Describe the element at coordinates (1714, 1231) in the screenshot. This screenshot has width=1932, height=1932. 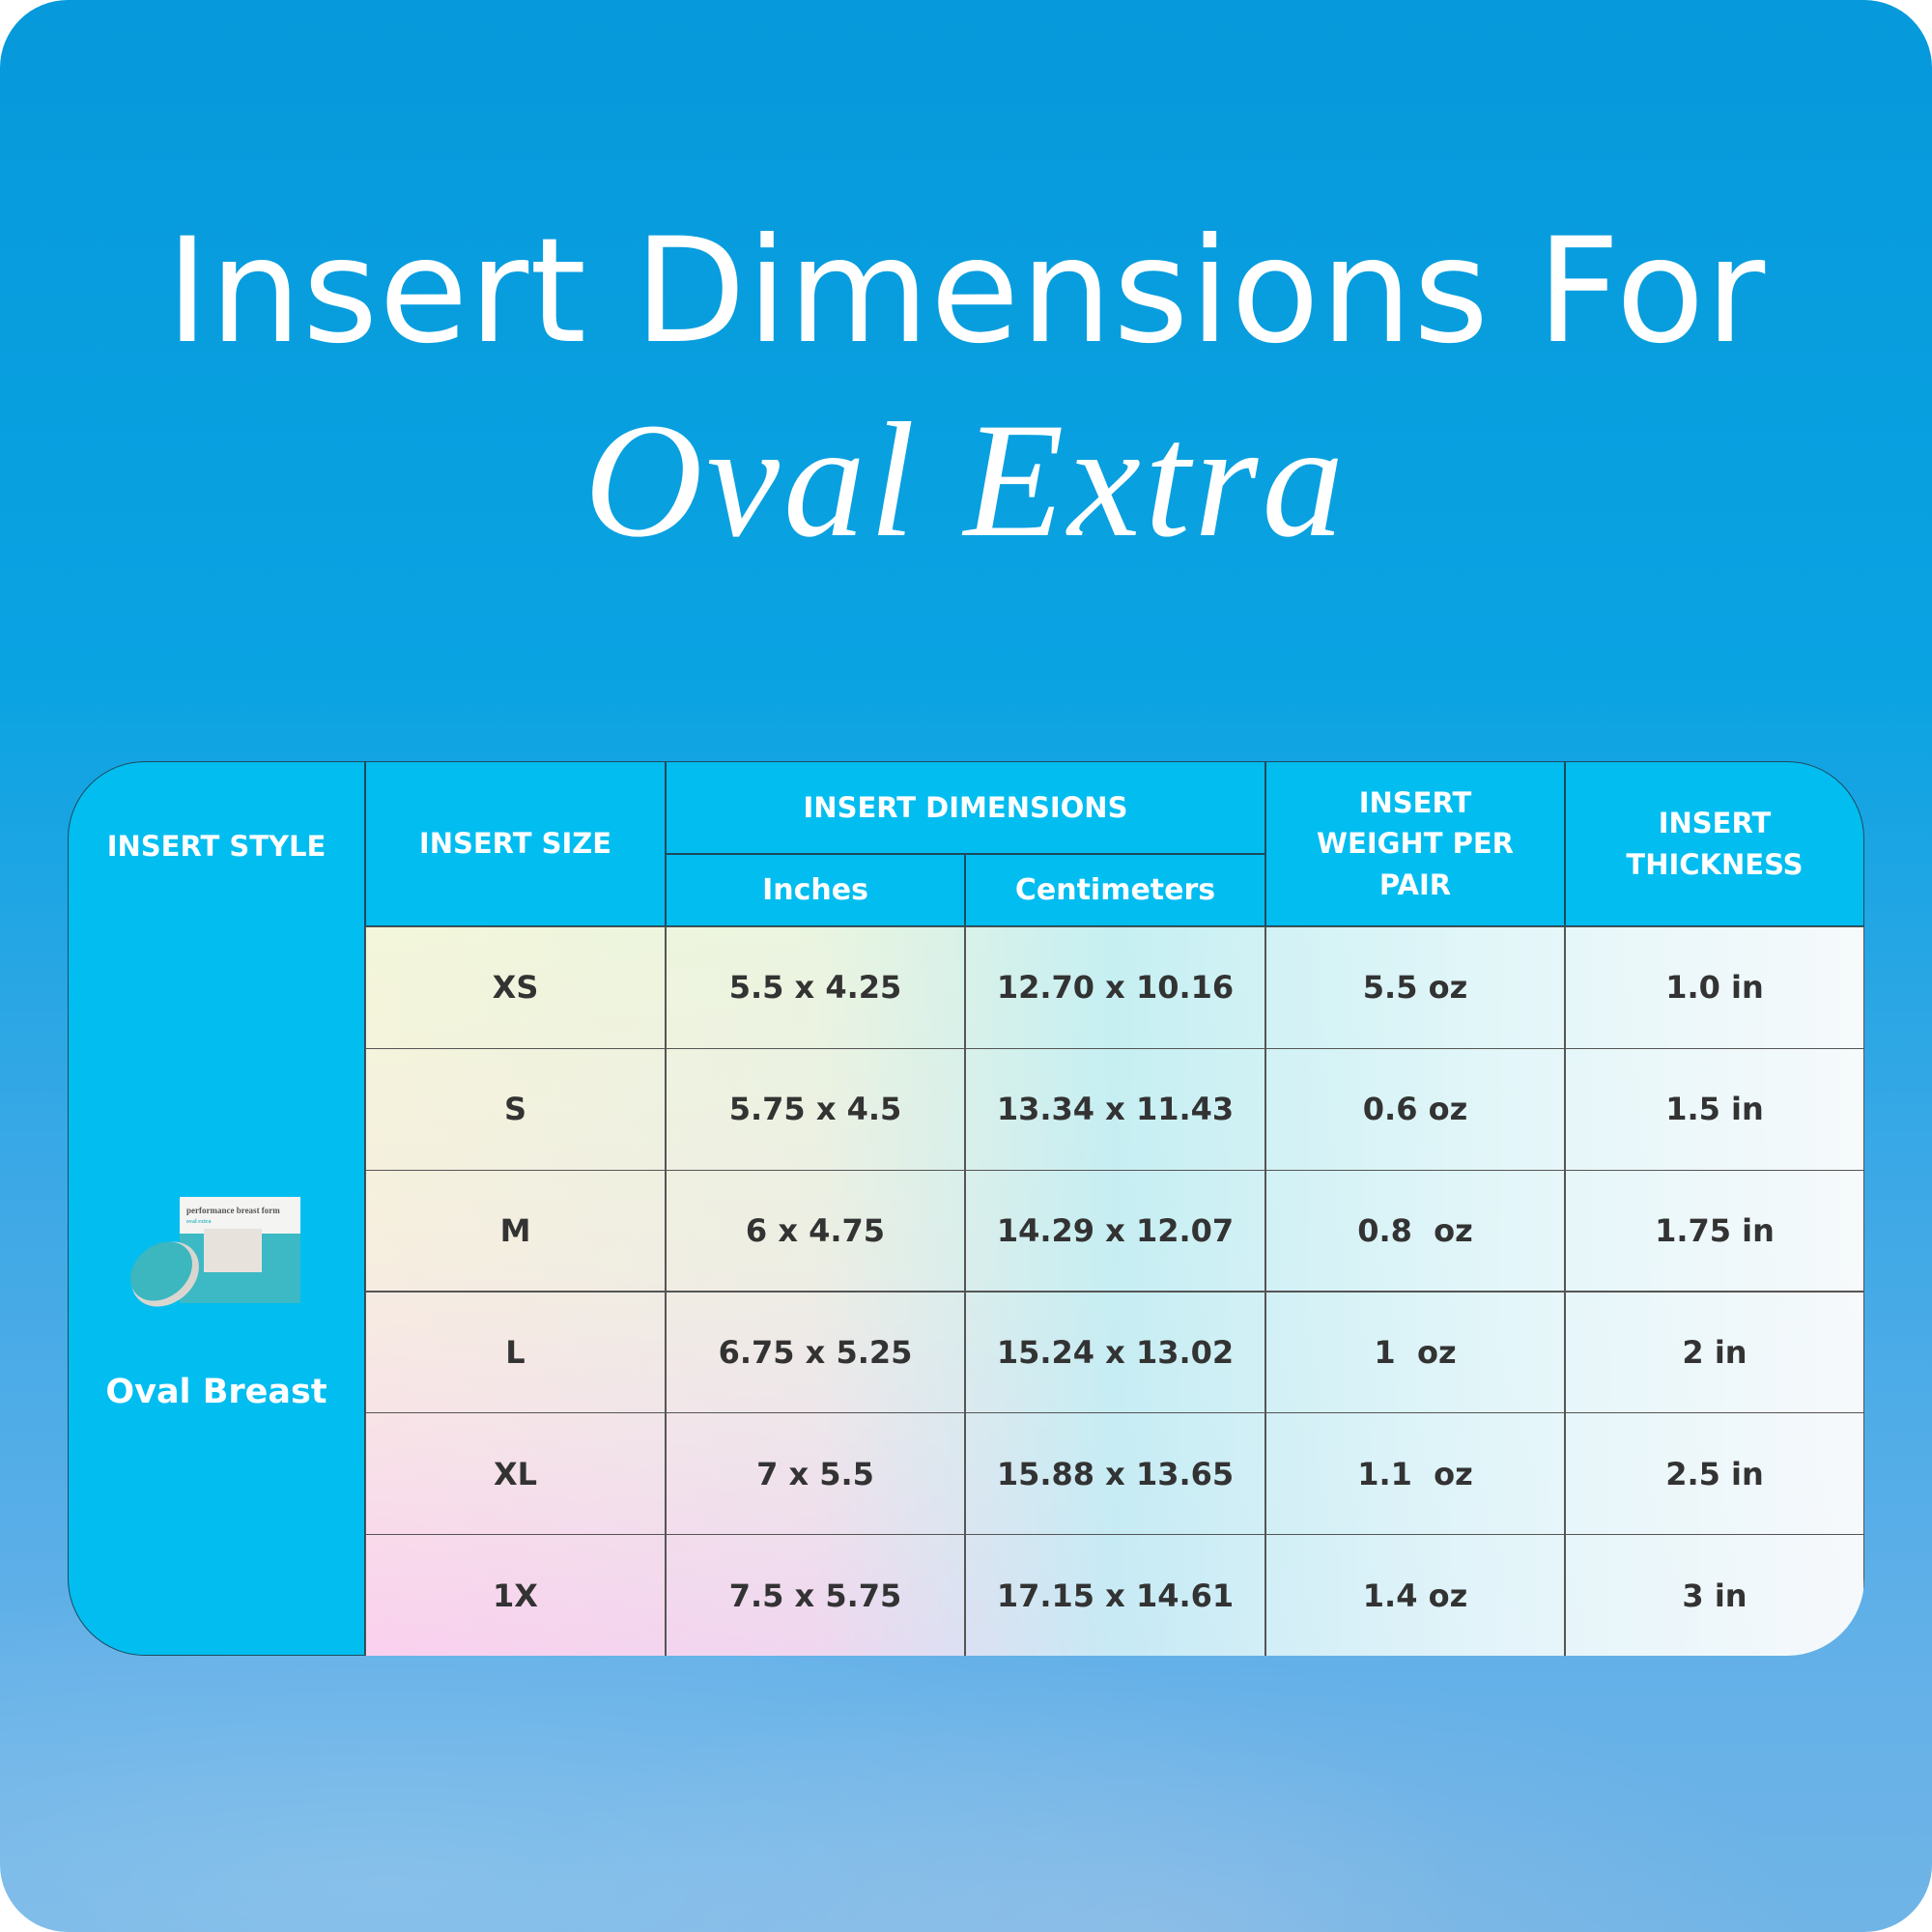
I see `table-cell-thickness: 1.75 in` at that location.